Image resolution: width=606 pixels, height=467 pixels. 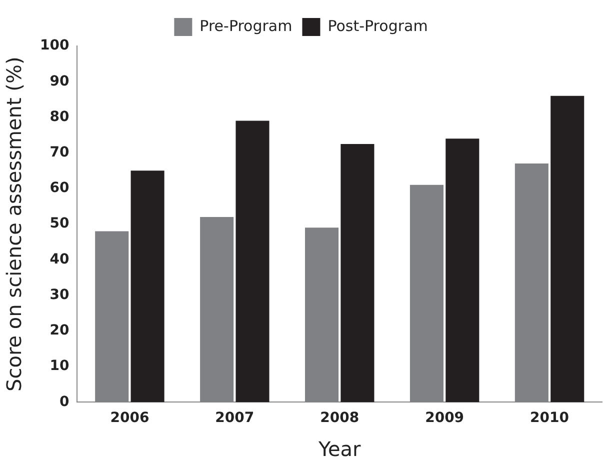 What do you see at coordinates (60, 366) in the screenshot?
I see `y-tick-label: 10` at bounding box center [60, 366].